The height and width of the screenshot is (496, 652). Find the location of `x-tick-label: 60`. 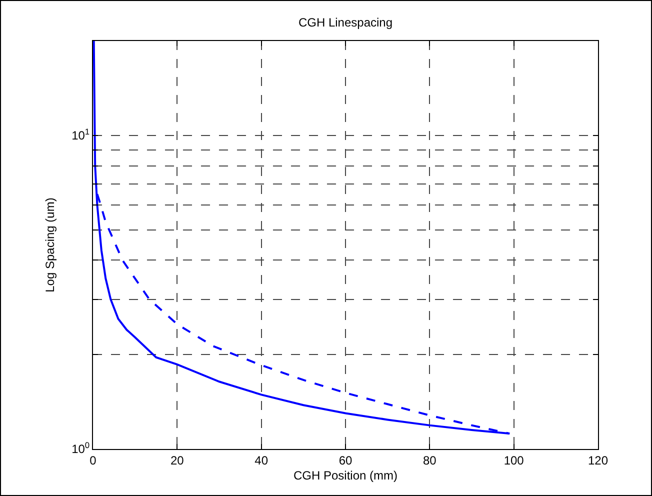

x-tick-label: 60 is located at coordinates (345, 460).